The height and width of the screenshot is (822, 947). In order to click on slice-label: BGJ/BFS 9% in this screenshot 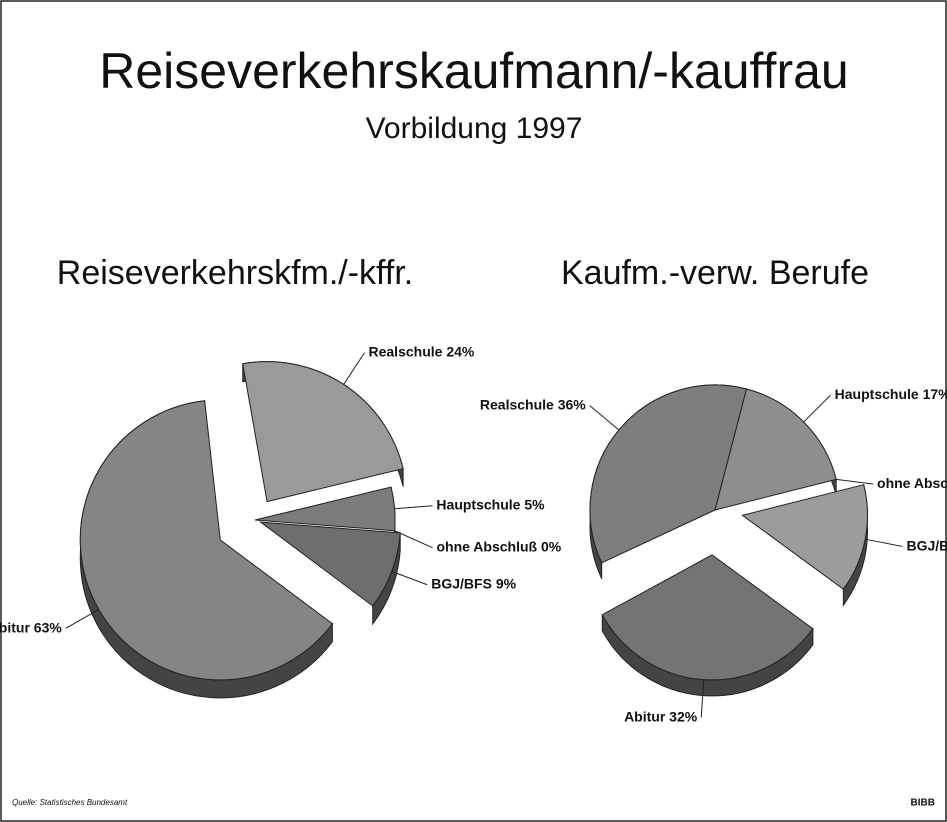, I will do `click(473, 583)`.